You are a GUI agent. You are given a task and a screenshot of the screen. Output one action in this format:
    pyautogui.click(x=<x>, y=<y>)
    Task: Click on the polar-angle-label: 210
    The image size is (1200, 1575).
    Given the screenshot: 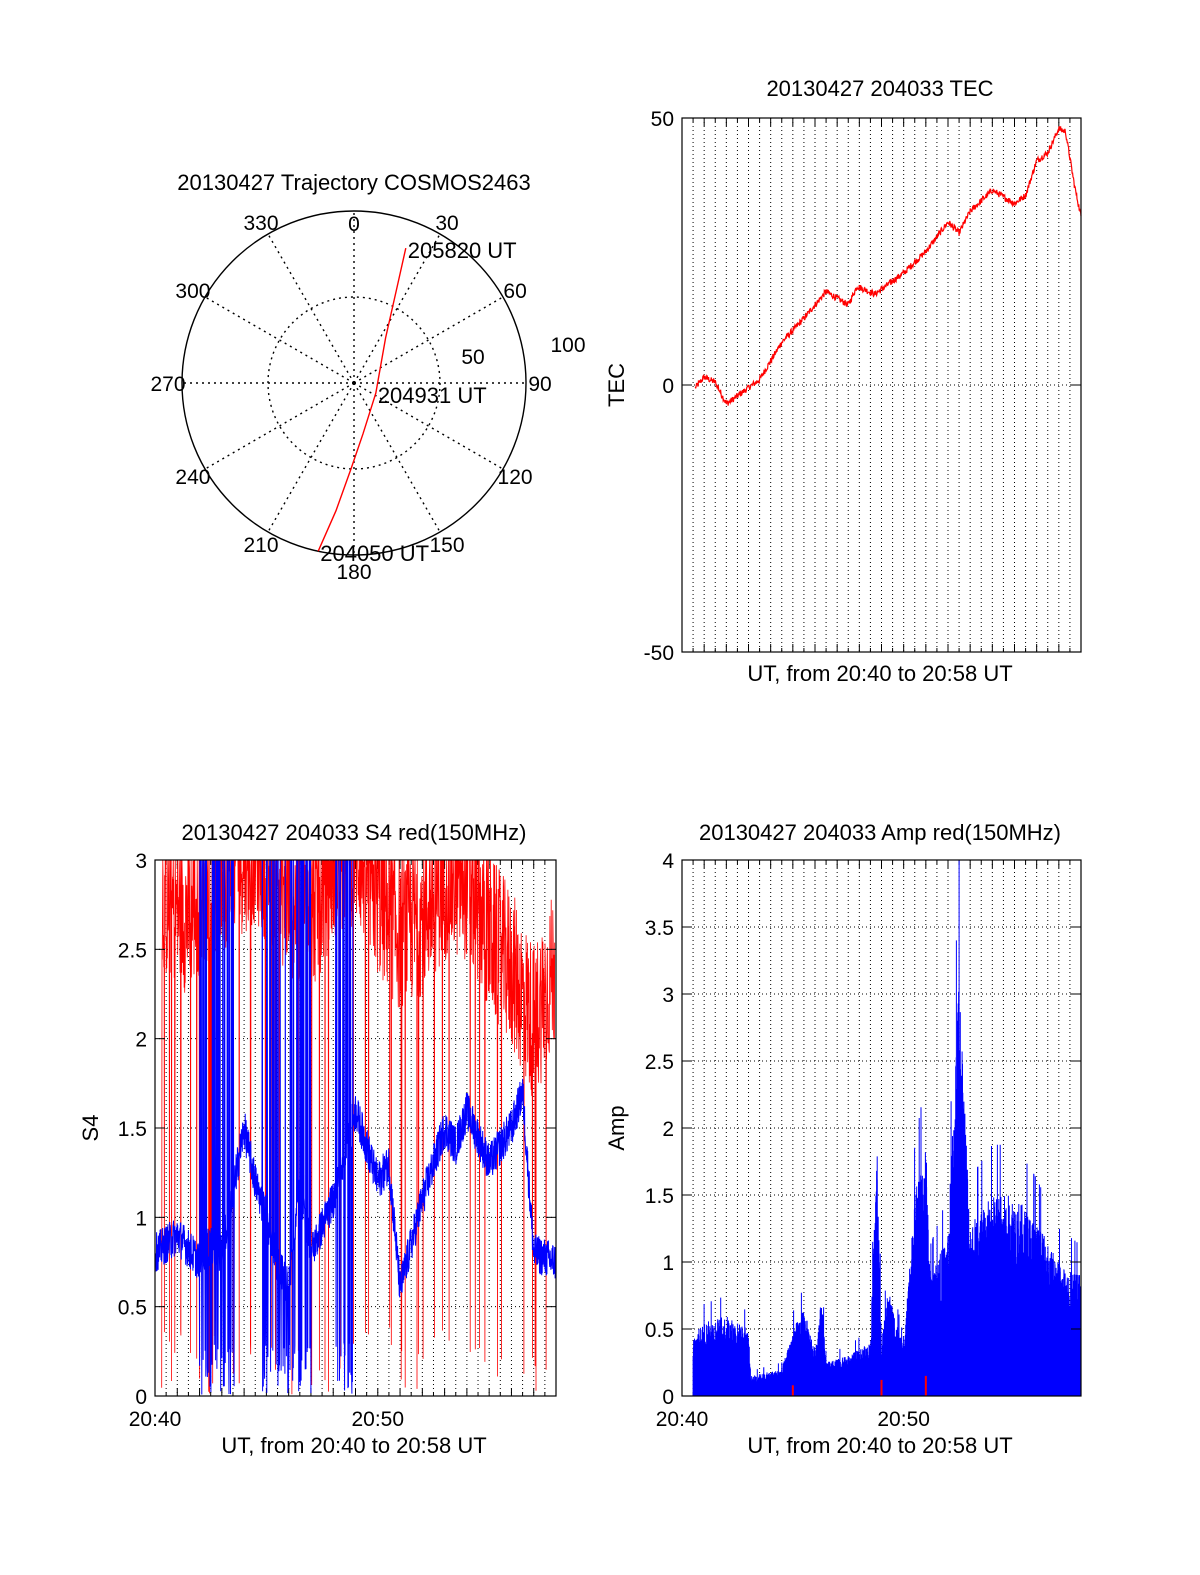 What is the action you would take?
    pyautogui.click(x=260, y=545)
    